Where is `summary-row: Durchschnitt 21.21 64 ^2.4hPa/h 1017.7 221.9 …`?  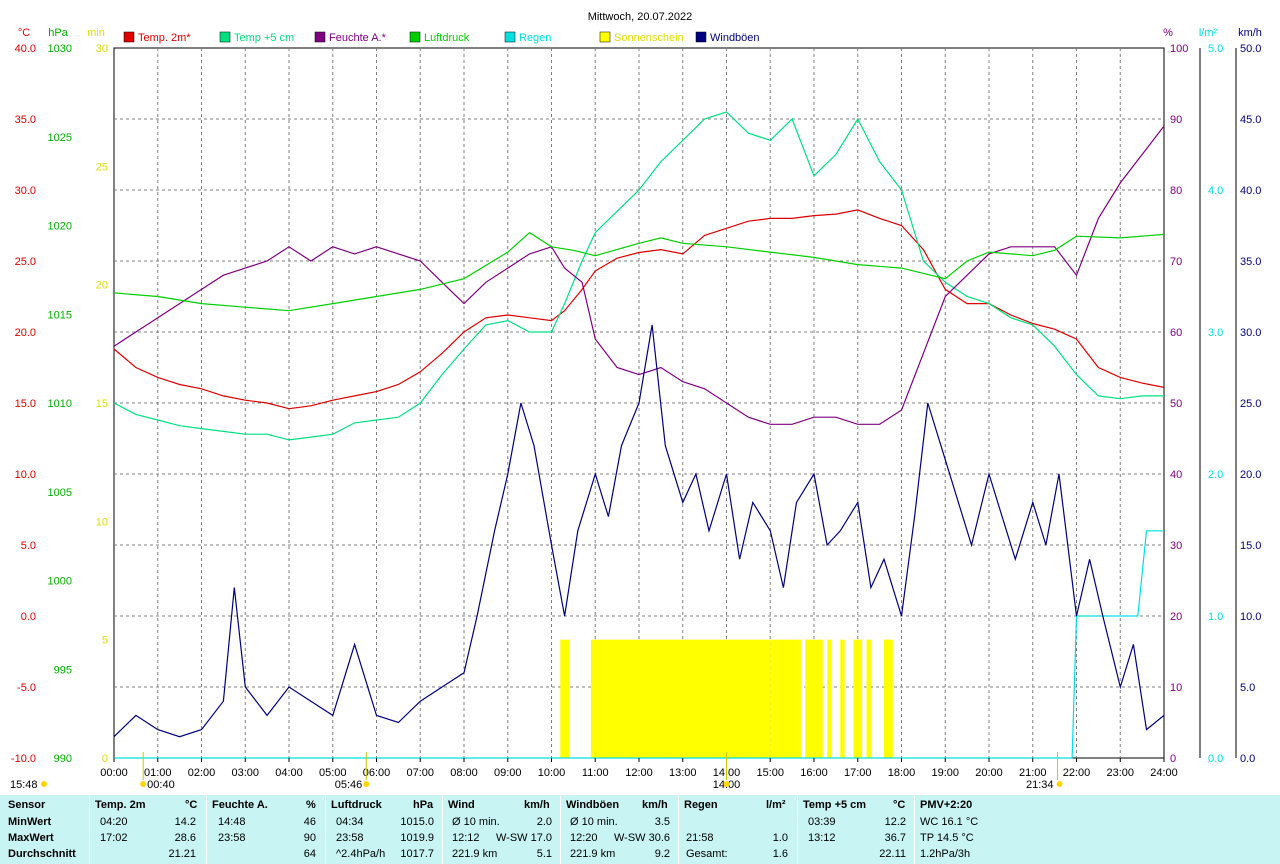 summary-row: Durchschnitt 21.21 64 ^2.4hPa/h 1017.7 221.9 … is located at coordinates (640, 854).